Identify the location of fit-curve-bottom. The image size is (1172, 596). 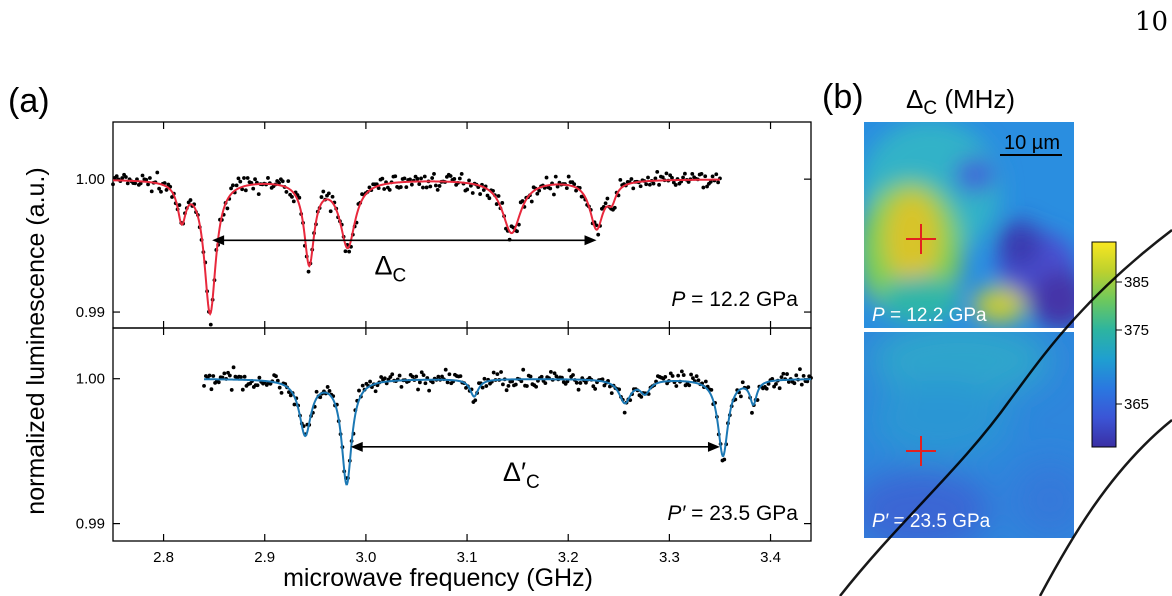
(508, 432).